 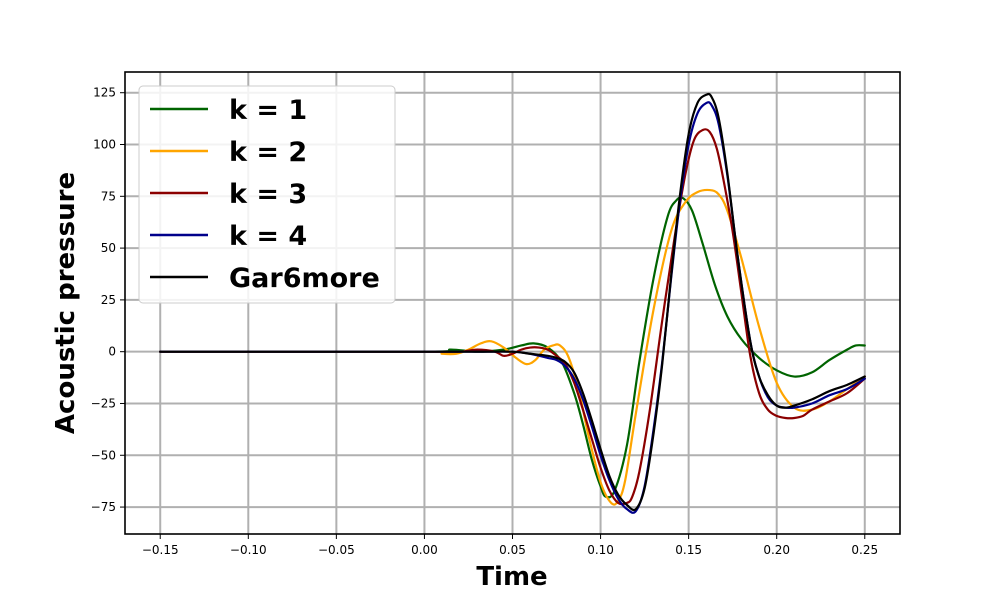 I want to click on x-tick-label: −0.10, so click(x=248, y=550).